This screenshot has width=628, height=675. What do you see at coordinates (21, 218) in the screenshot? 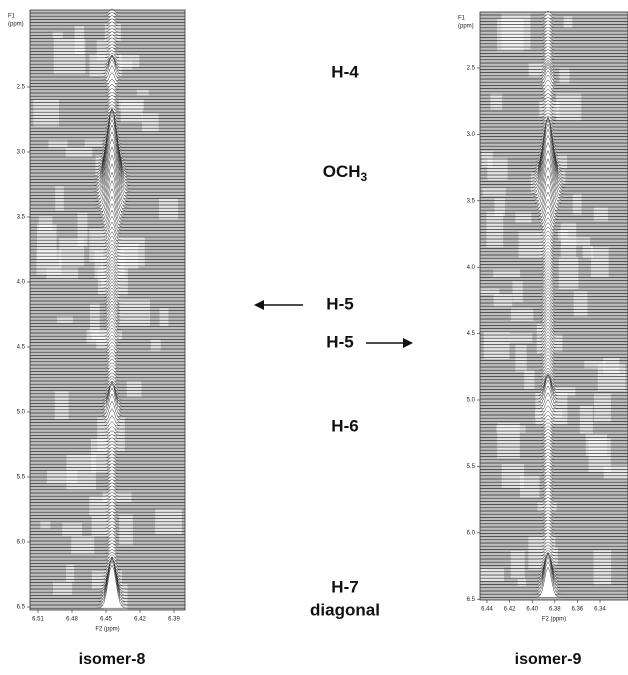
I see `y-tick-label: 3.5` at bounding box center [21, 218].